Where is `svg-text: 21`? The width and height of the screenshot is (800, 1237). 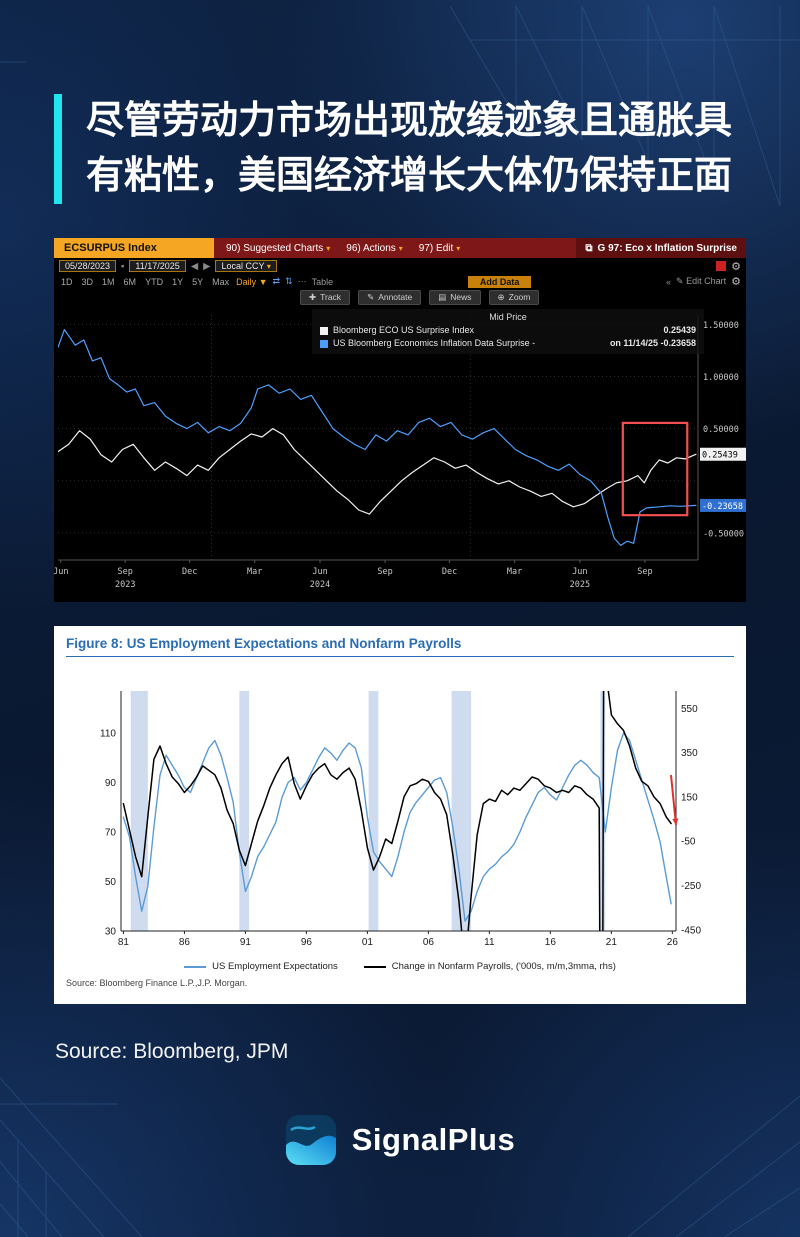
svg-text: 21 is located at coordinates (612, 942).